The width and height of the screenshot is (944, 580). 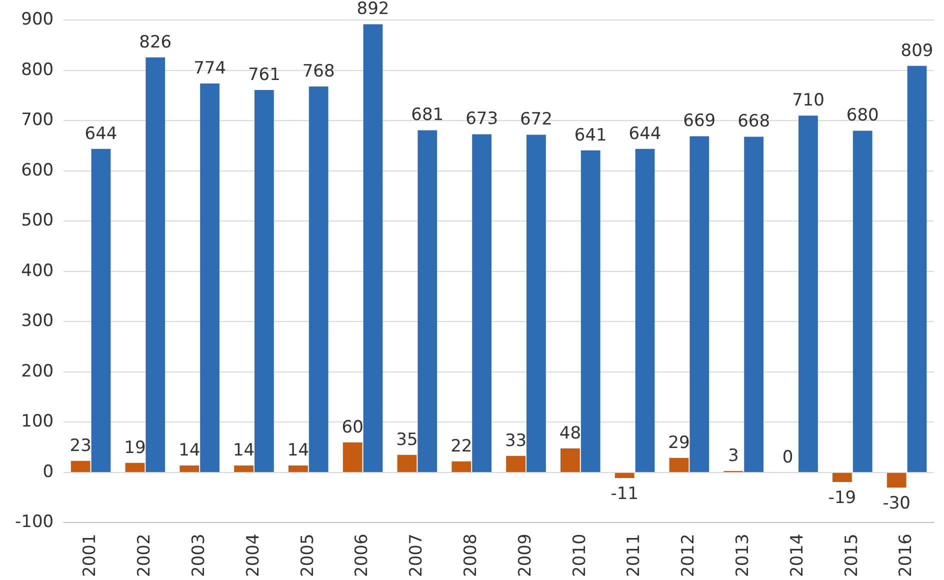 I want to click on data-label: 3, so click(x=733, y=456).